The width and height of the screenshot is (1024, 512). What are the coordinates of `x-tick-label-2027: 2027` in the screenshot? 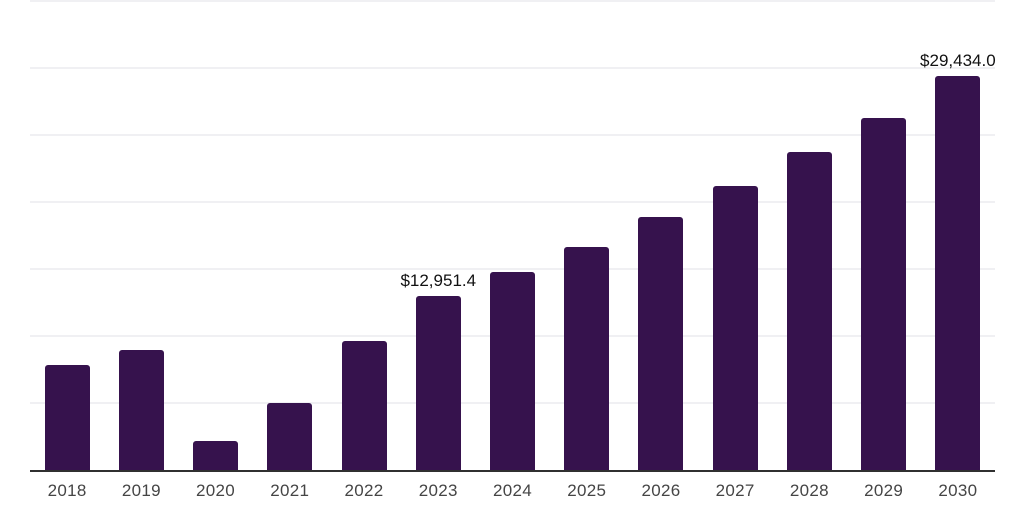 It's located at (735, 490).